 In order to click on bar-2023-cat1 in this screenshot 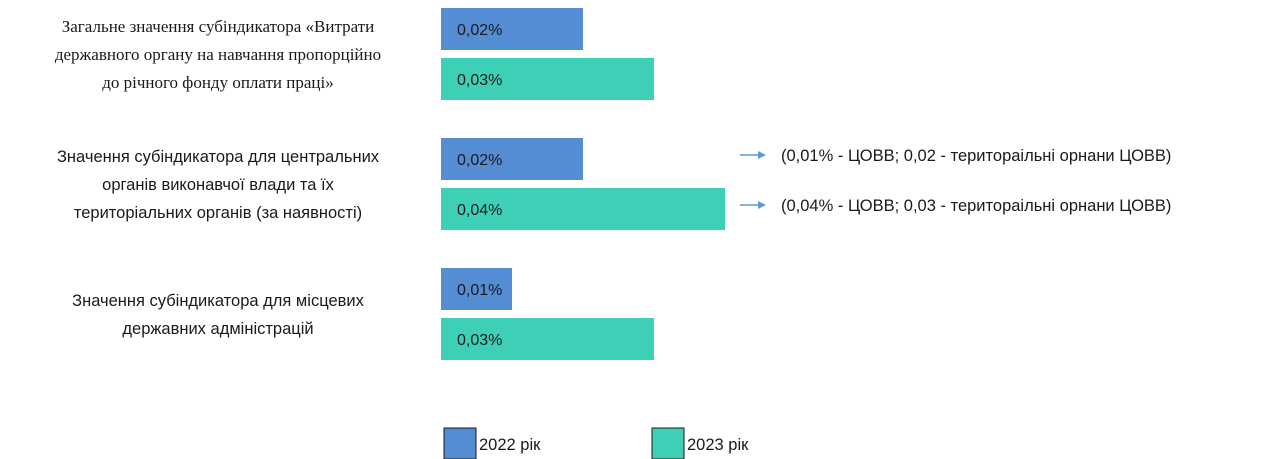, I will do `click(547, 79)`.